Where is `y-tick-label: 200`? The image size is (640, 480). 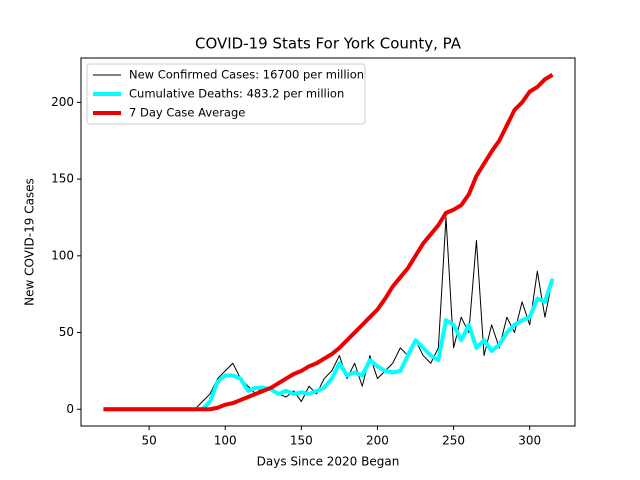 y-tick-label: 200 is located at coordinates (62, 102).